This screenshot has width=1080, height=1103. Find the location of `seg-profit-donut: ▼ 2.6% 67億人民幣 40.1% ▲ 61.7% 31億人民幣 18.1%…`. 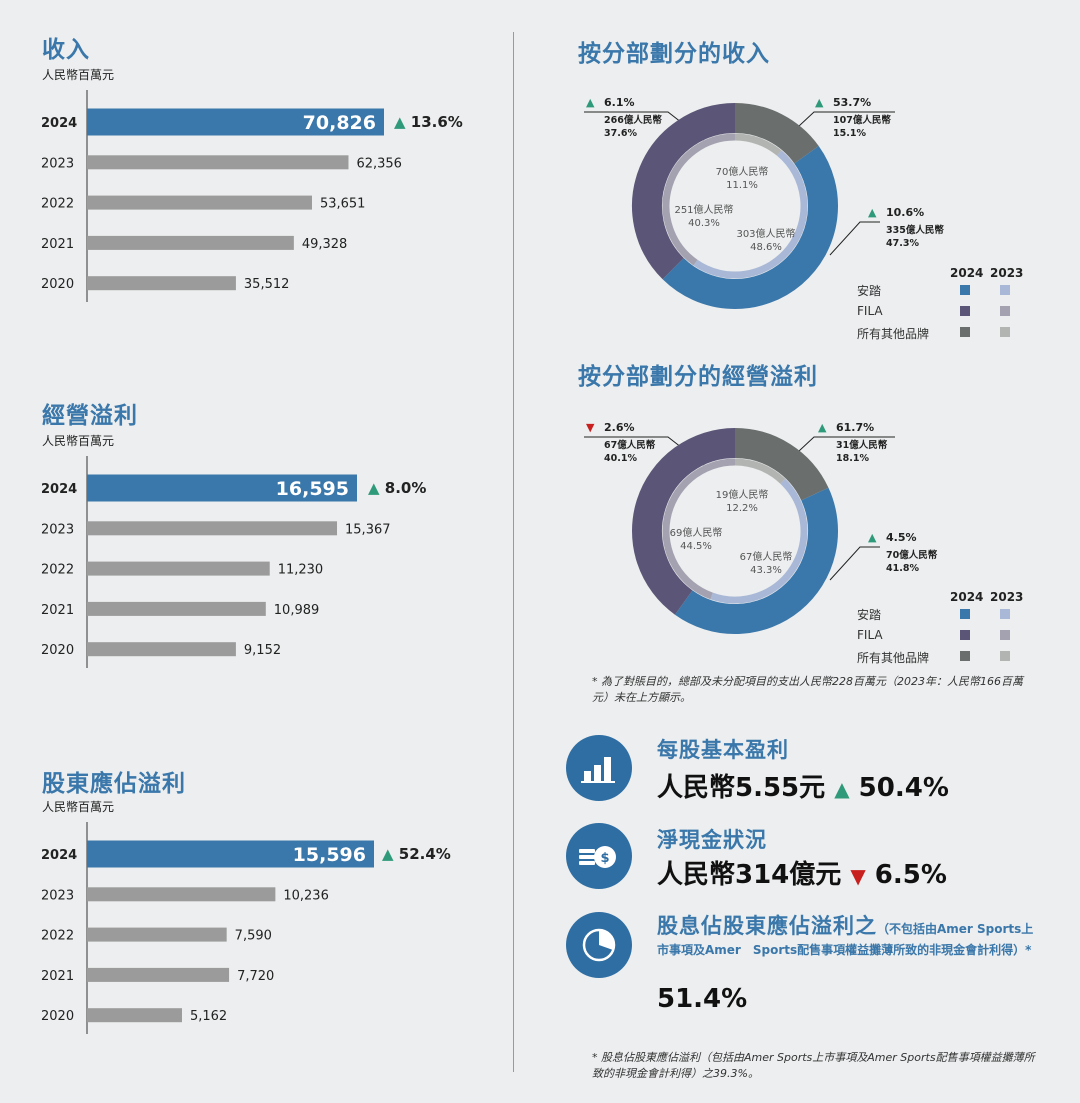

seg-profit-donut: ▼ 2.6% 67億人民幣 40.1% ▲ 61.7% 31億人民幣 18.1%… is located at coordinates (761, 527).